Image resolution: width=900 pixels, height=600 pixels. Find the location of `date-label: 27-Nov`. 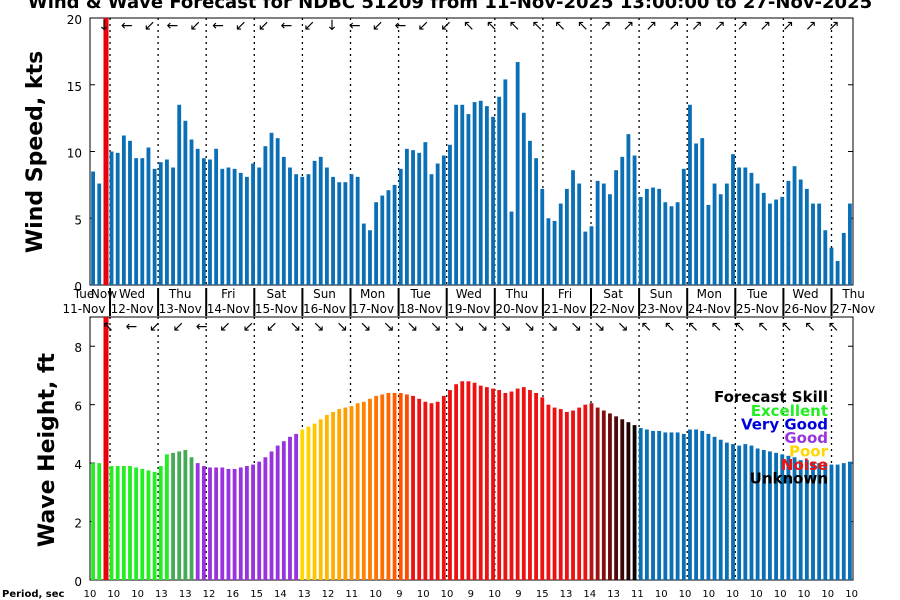

date-label: 27-Nov is located at coordinates (853, 309).